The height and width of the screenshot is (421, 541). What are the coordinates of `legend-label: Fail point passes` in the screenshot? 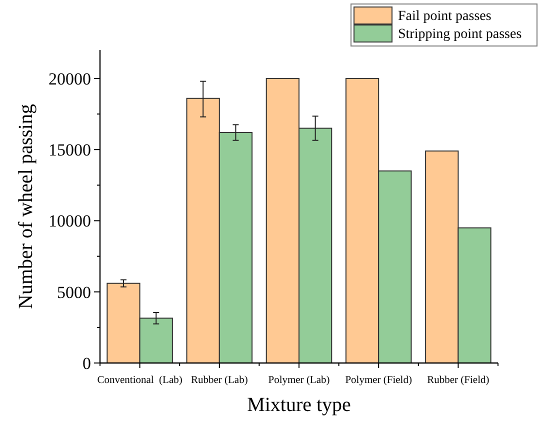 It's located at (445, 16).